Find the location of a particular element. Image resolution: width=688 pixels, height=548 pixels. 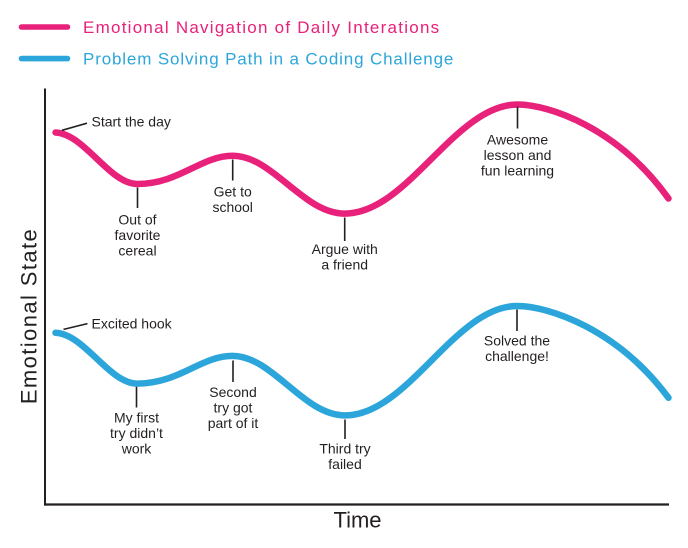

svg-text: challenge! is located at coordinates (517, 356).